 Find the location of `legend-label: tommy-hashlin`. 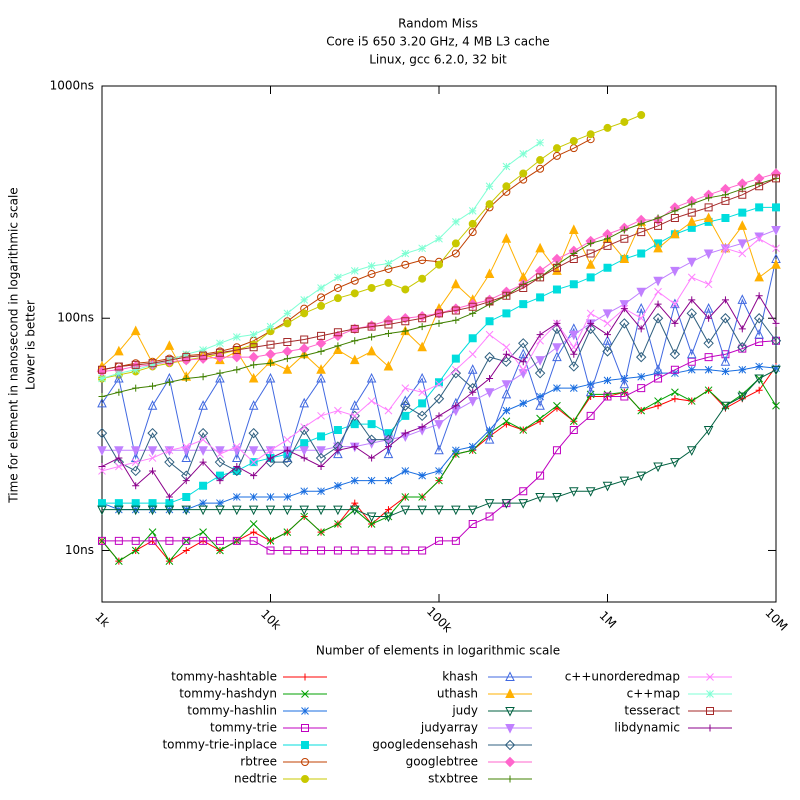

legend-label: tommy-hashlin is located at coordinates (232, 711).